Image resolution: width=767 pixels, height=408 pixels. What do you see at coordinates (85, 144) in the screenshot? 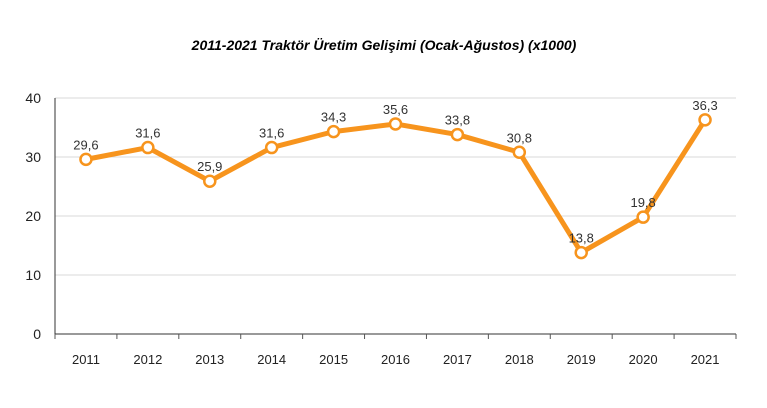
I see `data-label-2011: 29,6` at bounding box center [85, 144].